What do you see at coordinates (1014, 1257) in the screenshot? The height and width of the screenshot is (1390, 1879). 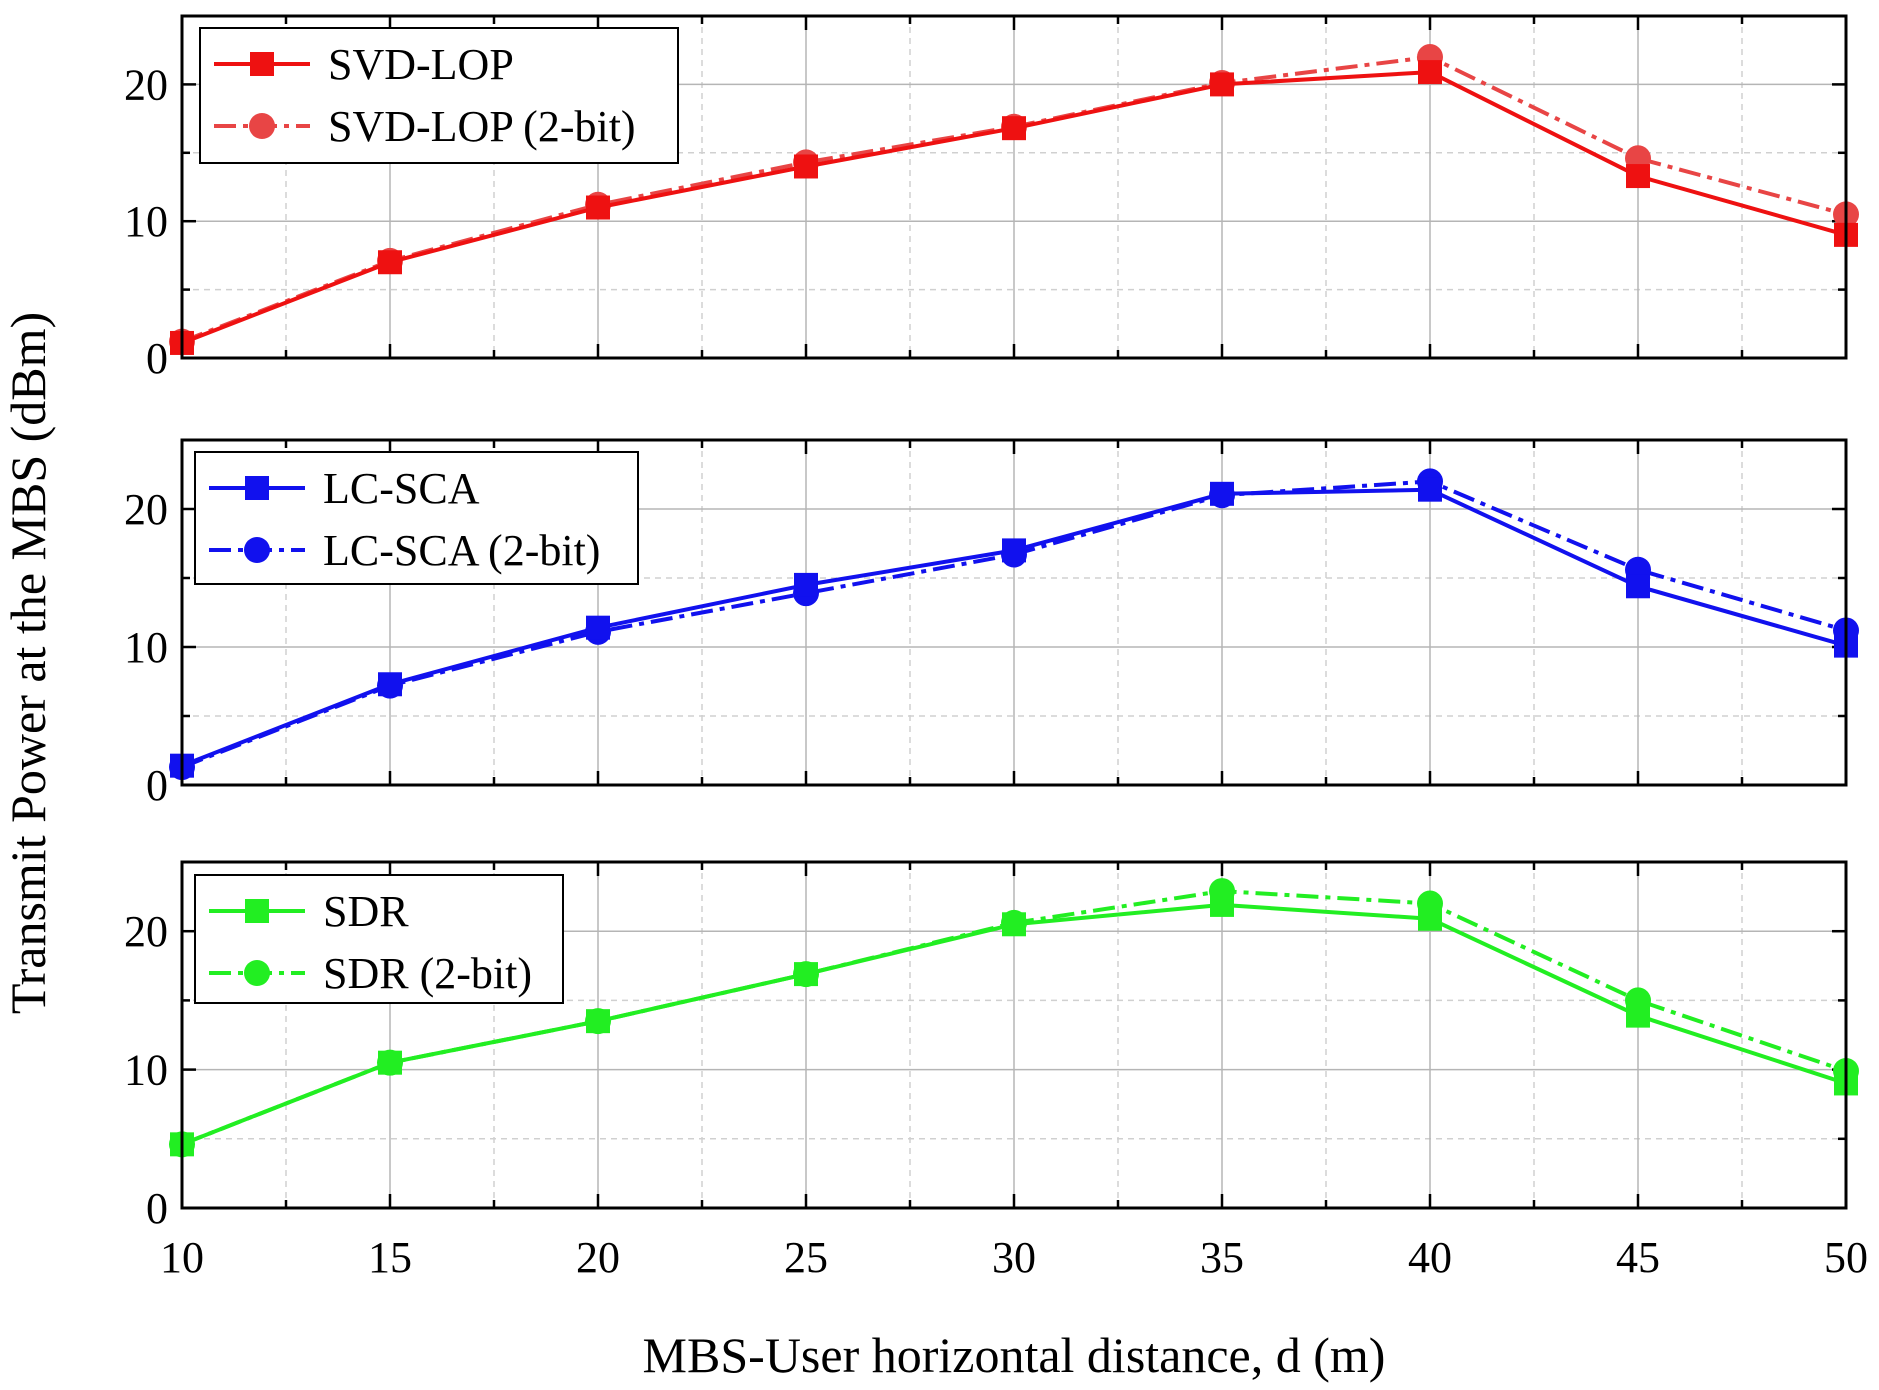 I see `x-tick-label: 30` at bounding box center [1014, 1257].